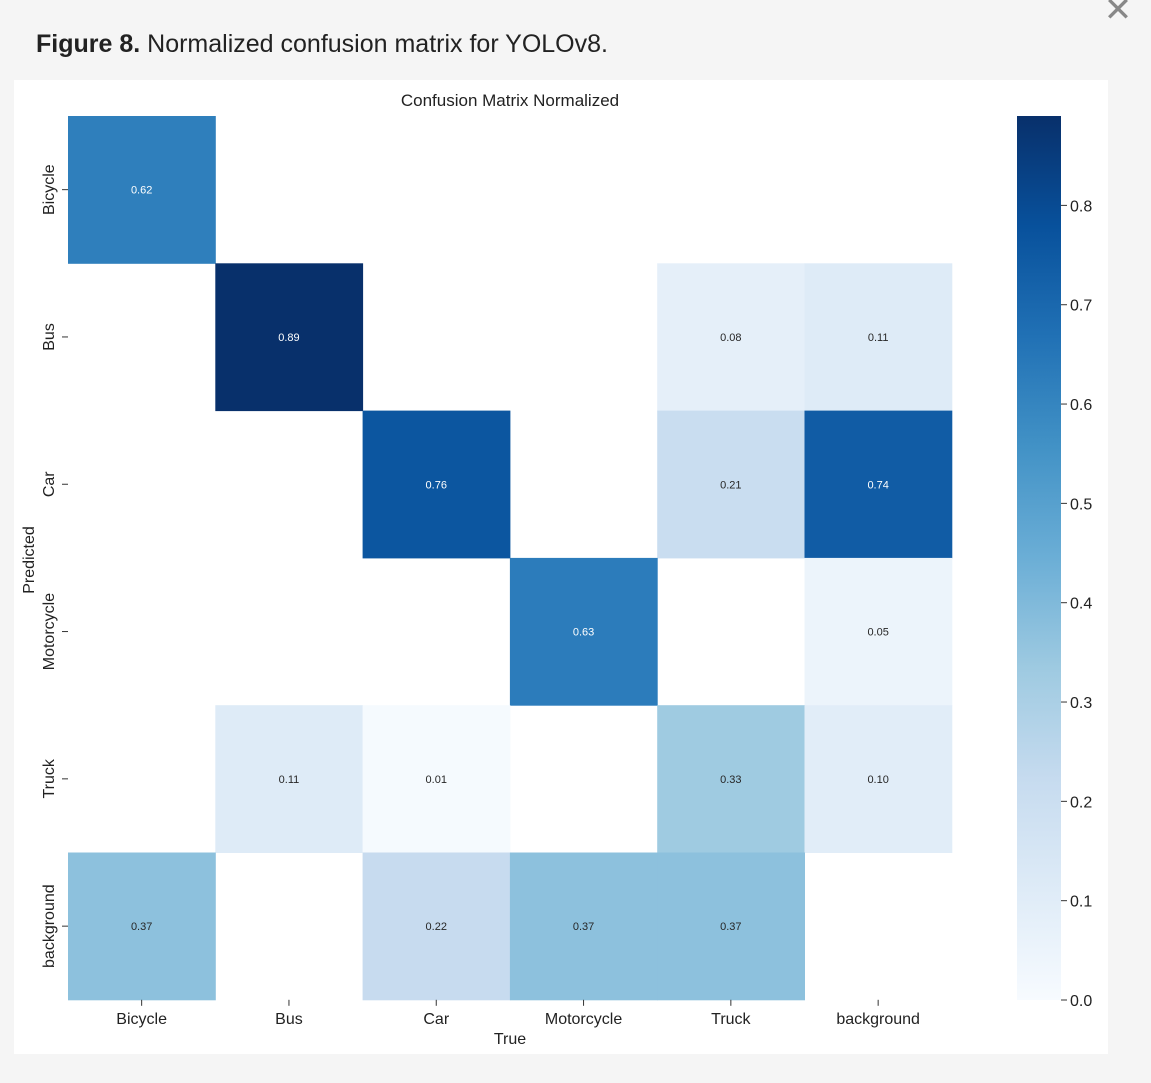 This screenshot has width=1151, height=1083. I want to click on y-tick-label: background, so click(49, 926).